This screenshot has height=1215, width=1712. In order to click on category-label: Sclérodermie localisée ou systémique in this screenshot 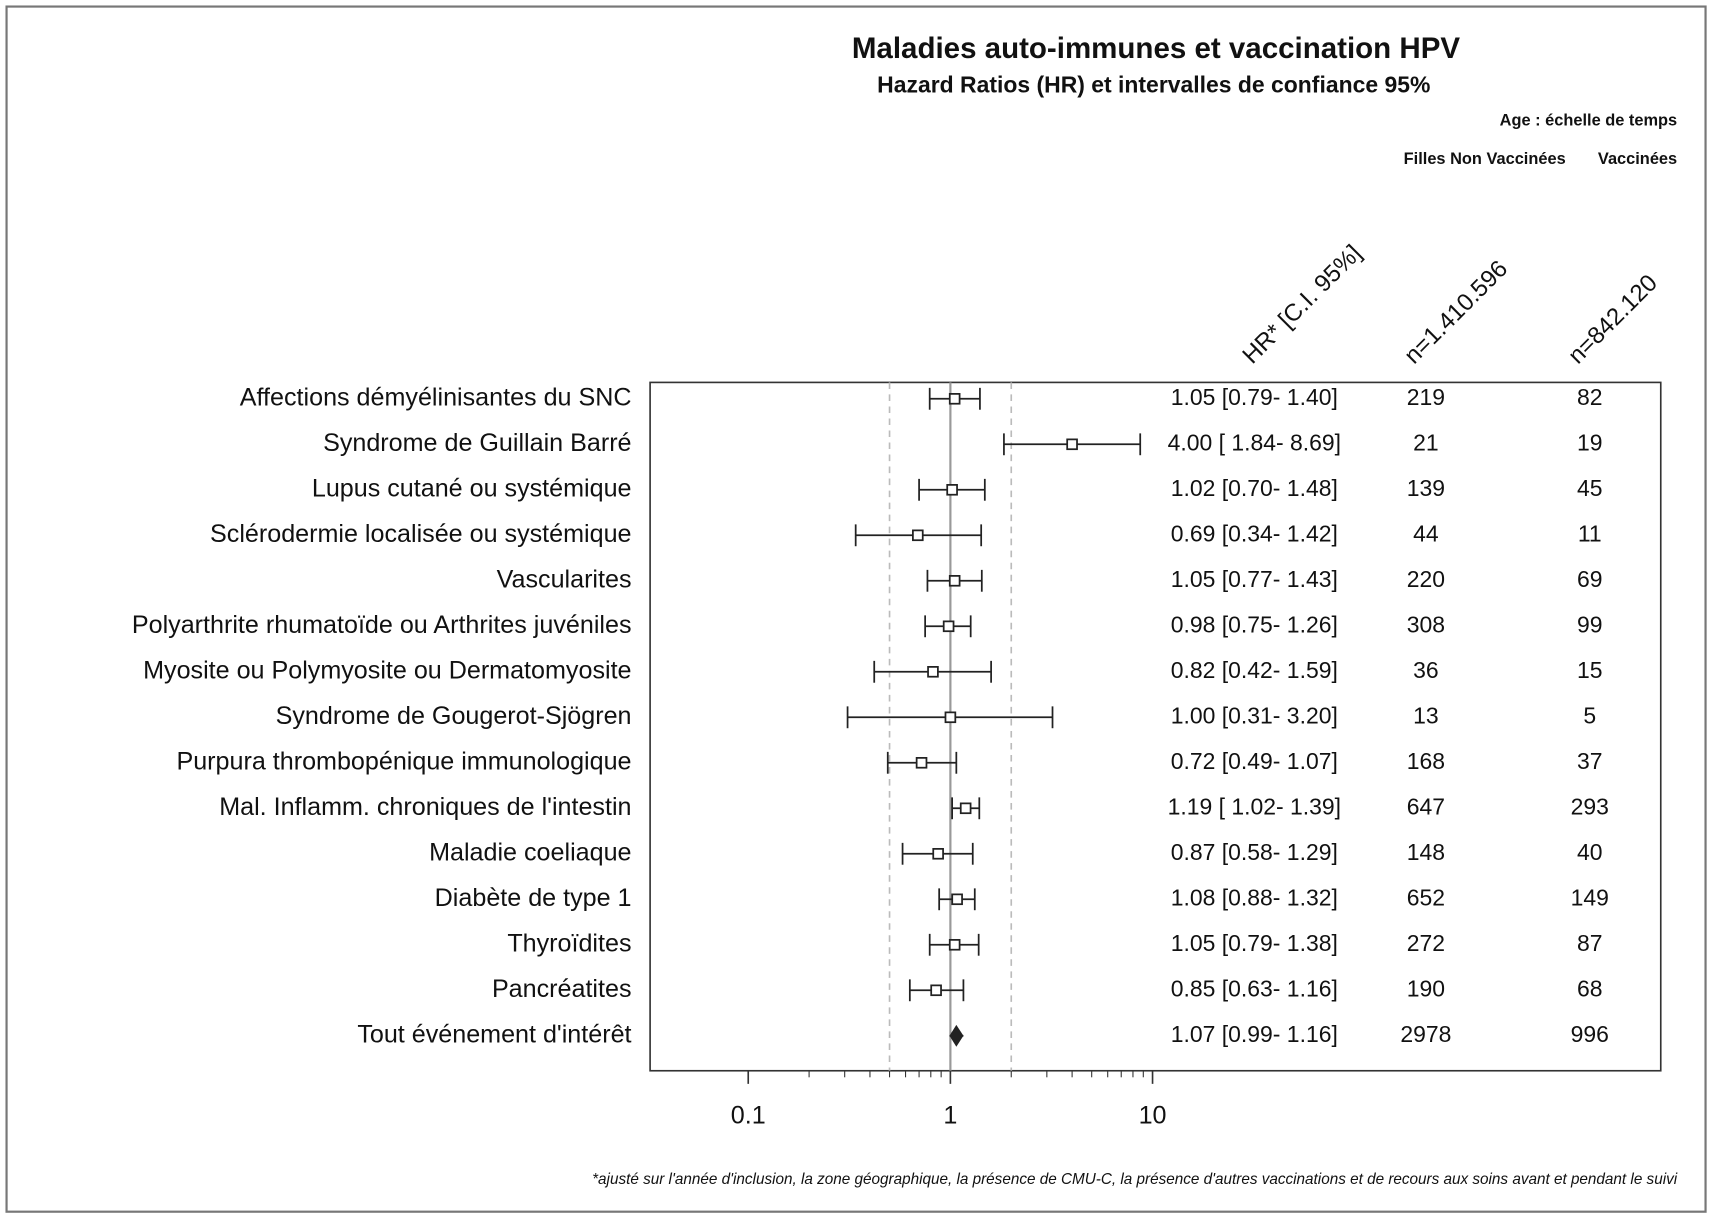, I will do `click(420, 534)`.